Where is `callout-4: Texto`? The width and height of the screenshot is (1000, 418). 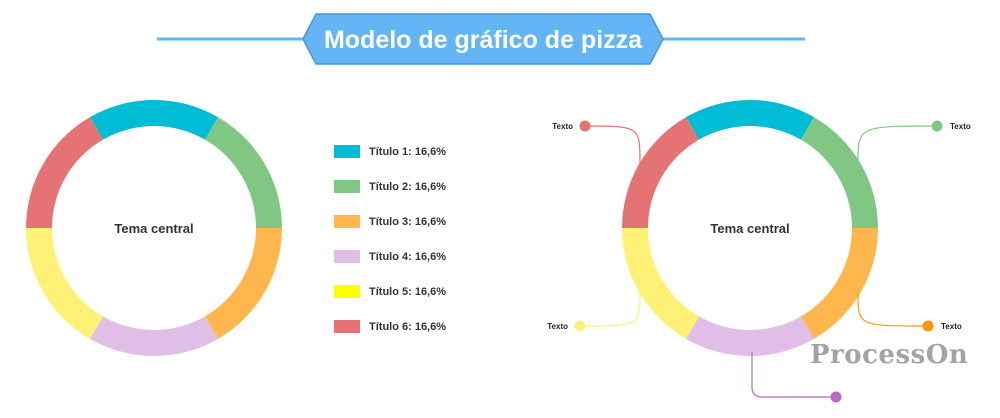
callout-4: Texto is located at coordinates (594, 312).